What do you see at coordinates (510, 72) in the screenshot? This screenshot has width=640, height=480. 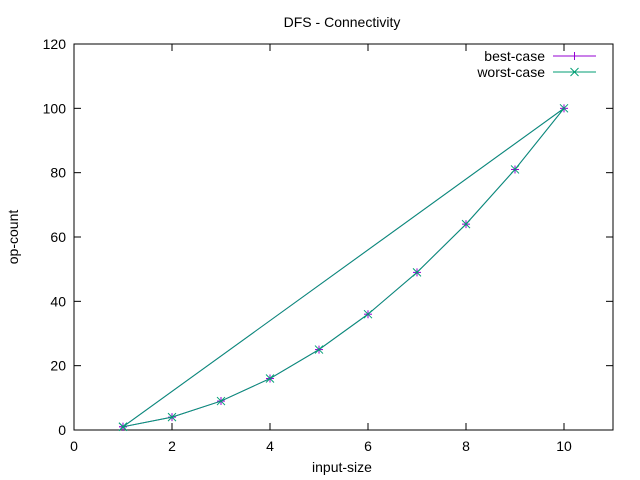 I see `legend-label: worst-case` at bounding box center [510, 72].